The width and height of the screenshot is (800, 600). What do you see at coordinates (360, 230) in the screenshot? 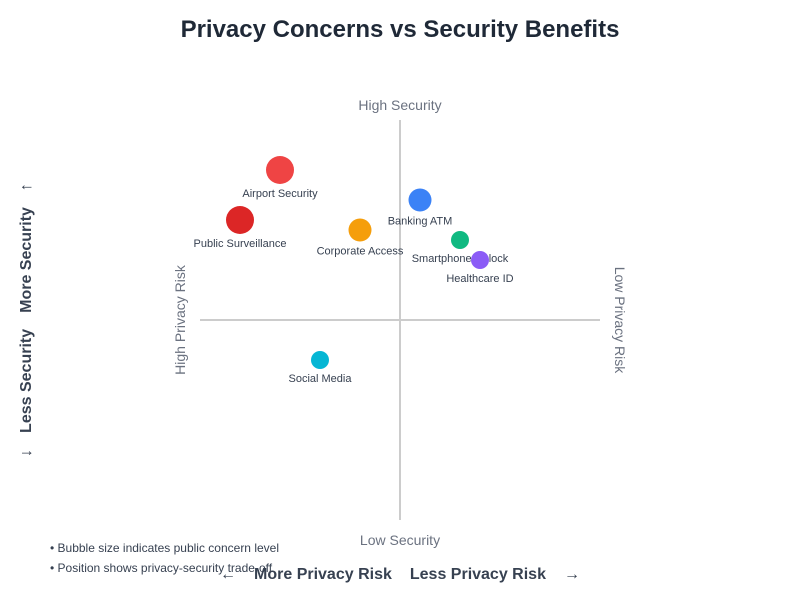
I see `point-corporate-access` at bounding box center [360, 230].